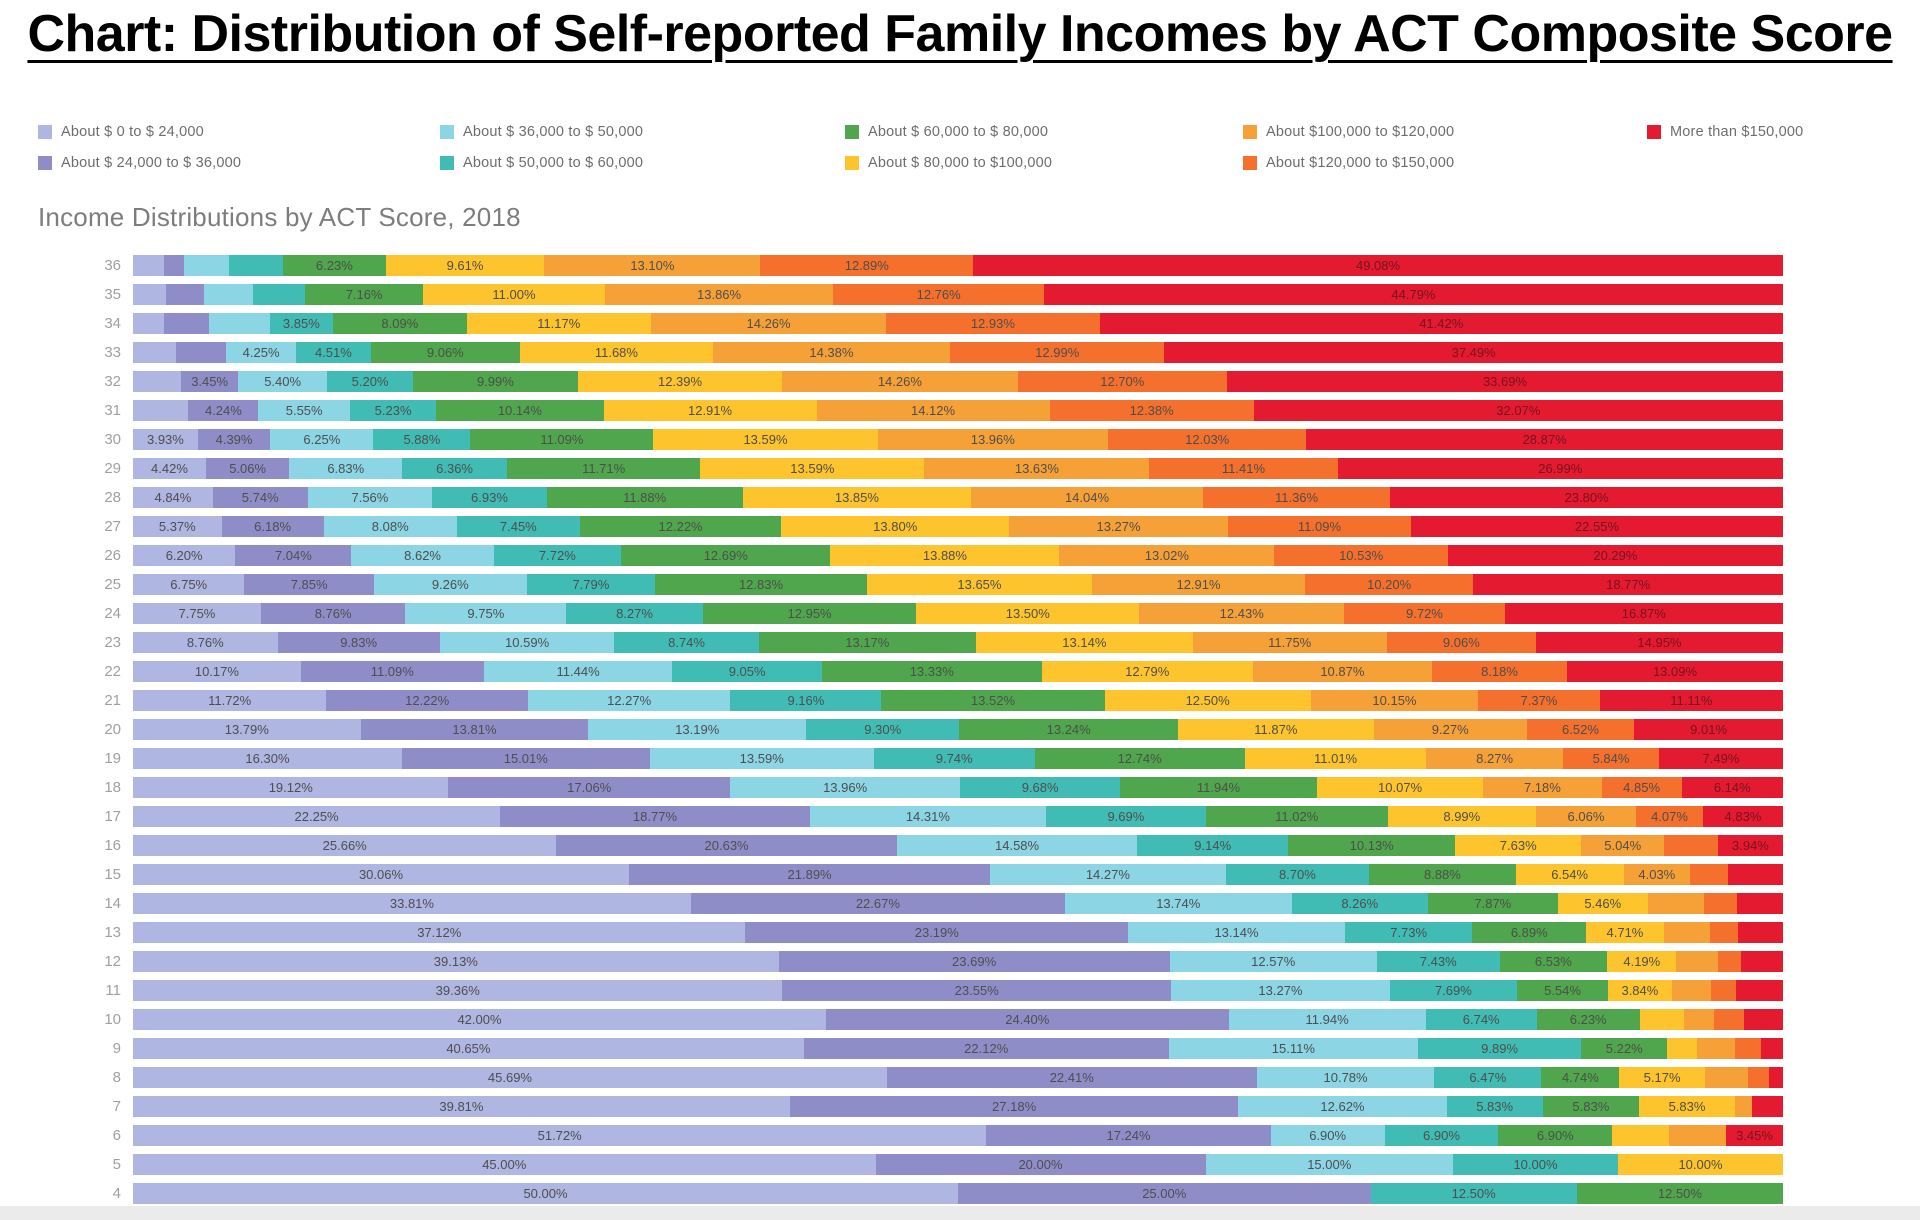 The image size is (1920, 1220). Describe the element at coordinates (390, 526) in the screenshot. I see `bar-segment: 8.08%` at that location.